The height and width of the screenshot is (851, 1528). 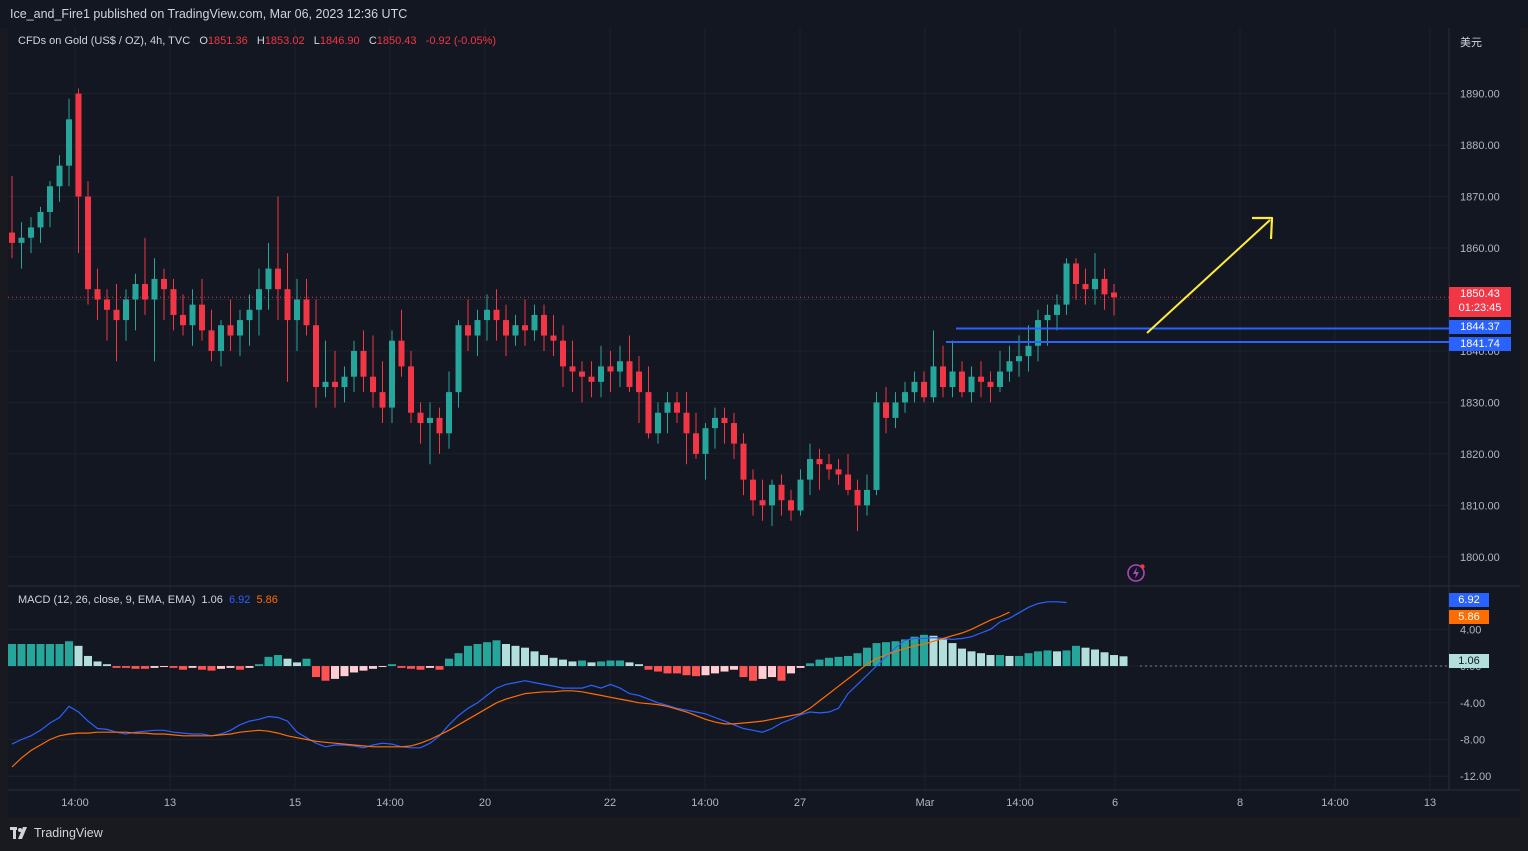 I want to click on macd-title: MACD (12, 26, close, 9, EMA, EMA), so click(x=107, y=600).